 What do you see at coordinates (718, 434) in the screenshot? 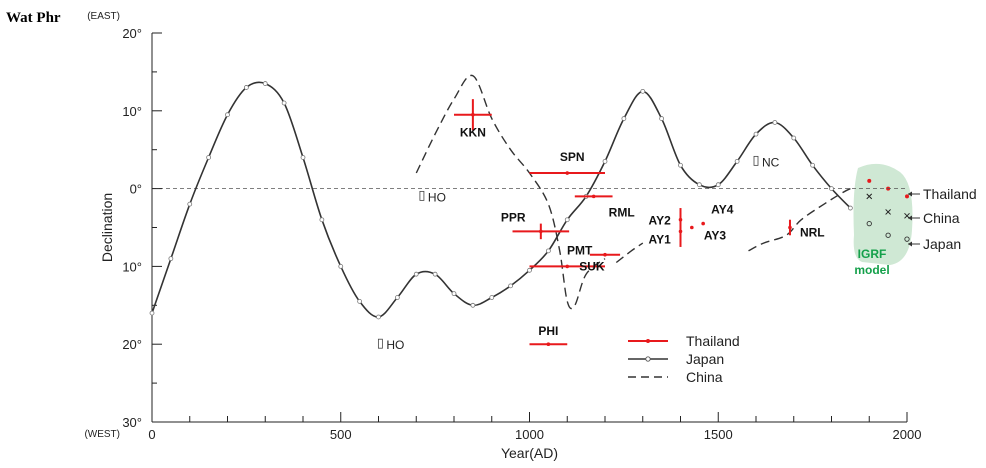
I see `x-tick-label: 1500` at bounding box center [718, 434].